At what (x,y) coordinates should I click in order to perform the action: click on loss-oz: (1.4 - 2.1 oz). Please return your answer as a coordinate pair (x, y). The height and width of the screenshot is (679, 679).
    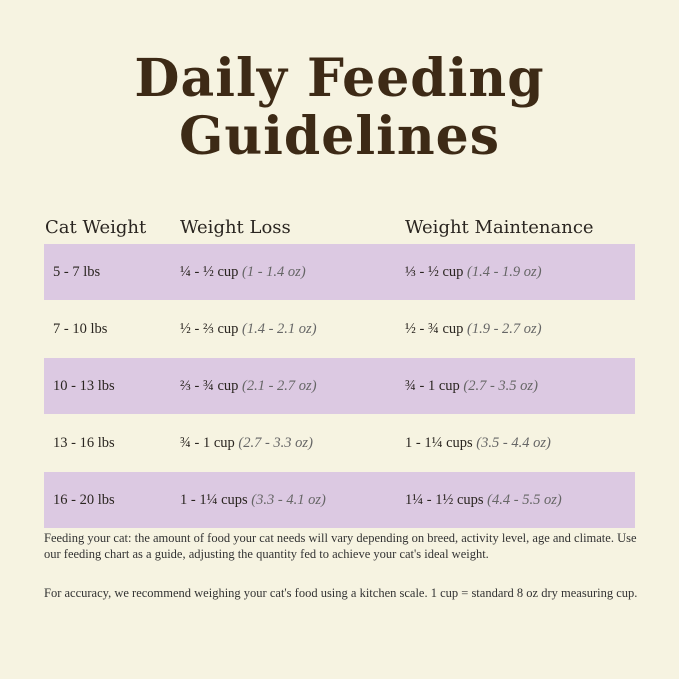
    Looking at the image, I should click on (279, 329).